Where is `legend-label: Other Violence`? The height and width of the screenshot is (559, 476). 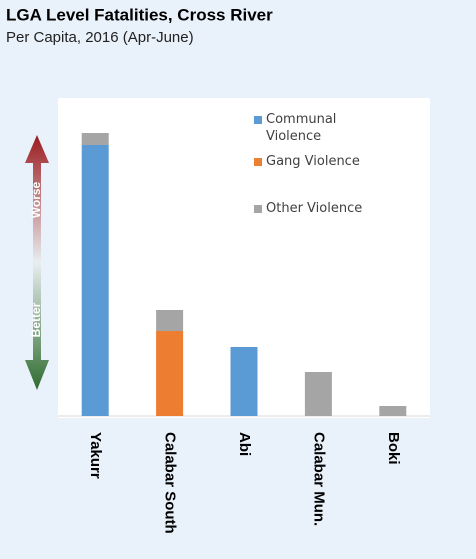
legend-label: Other Violence is located at coordinates (314, 208).